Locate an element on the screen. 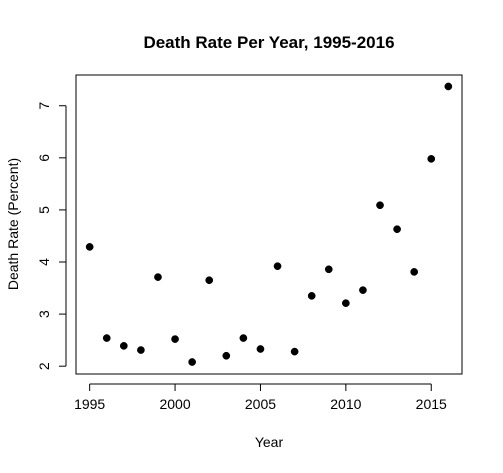 The image size is (503, 473). y-tick-label: 4 is located at coordinates (44, 262).